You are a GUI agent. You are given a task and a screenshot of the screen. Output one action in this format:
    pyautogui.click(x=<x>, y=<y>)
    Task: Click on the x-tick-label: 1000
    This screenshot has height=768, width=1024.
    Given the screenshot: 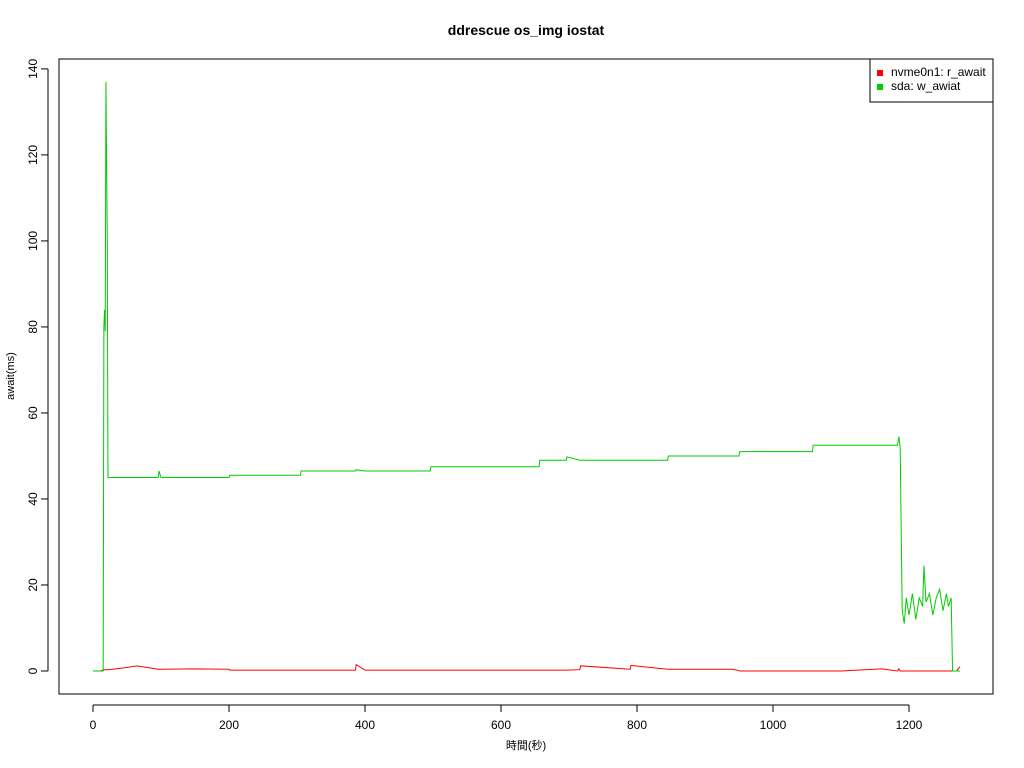 What is the action you would take?
    pyautogui.click(x=773, y=725)
    